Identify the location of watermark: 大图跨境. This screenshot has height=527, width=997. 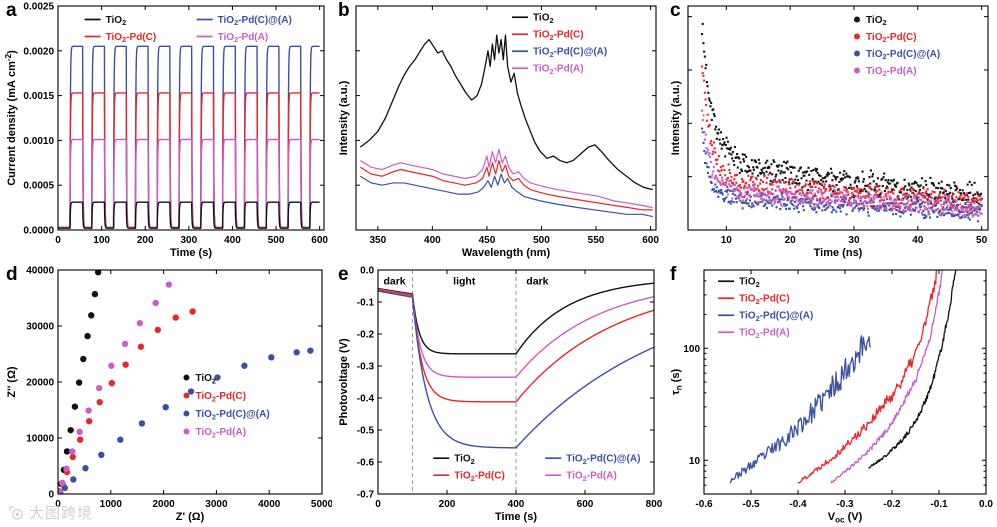
(50, 512).